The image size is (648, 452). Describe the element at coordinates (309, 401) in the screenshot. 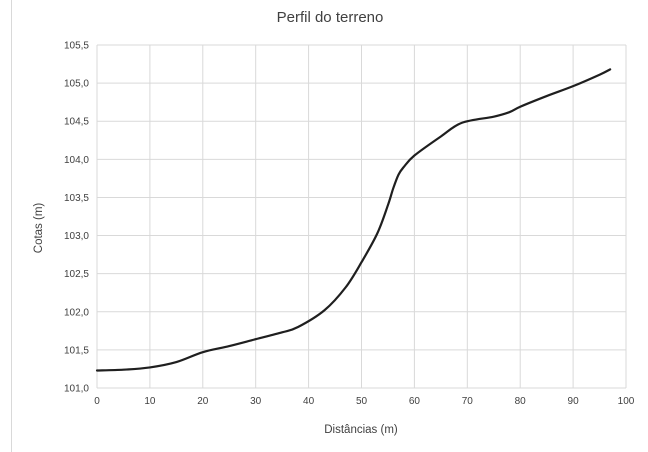

I see `x-tick-label: 40` at that location.